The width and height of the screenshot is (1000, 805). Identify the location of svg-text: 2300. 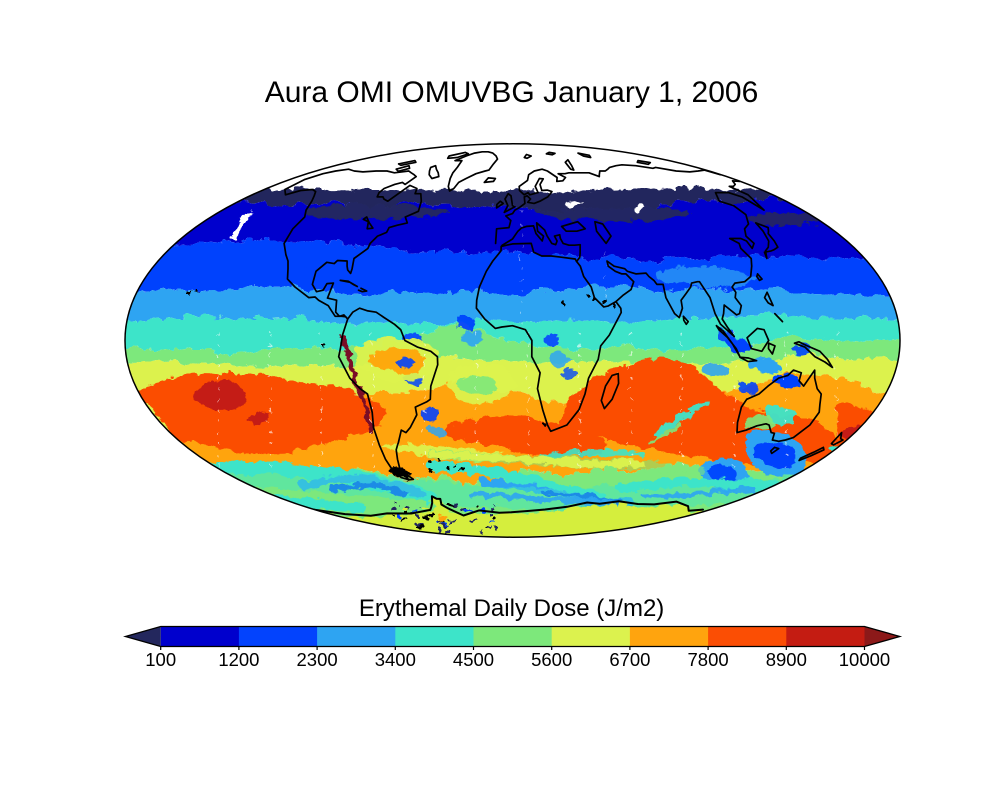
(317, 659).